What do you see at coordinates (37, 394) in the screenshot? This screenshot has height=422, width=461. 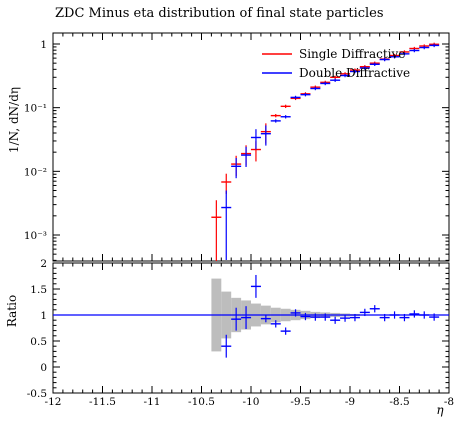 I see `ratio-tick-label: -0.5` at bounding box center [37, 394].